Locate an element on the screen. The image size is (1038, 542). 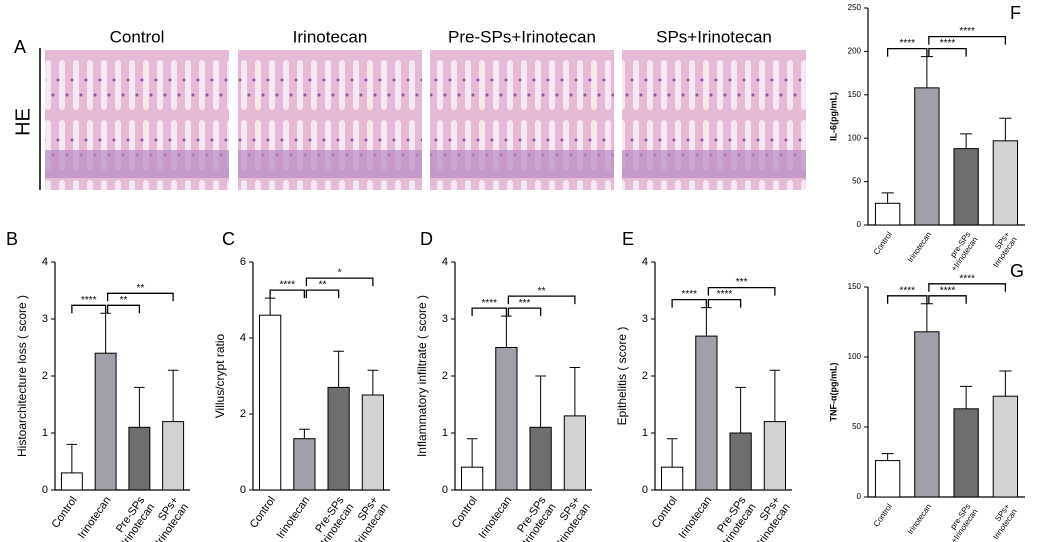
y-tick-label: 3 is located at coordinates (45, 319).